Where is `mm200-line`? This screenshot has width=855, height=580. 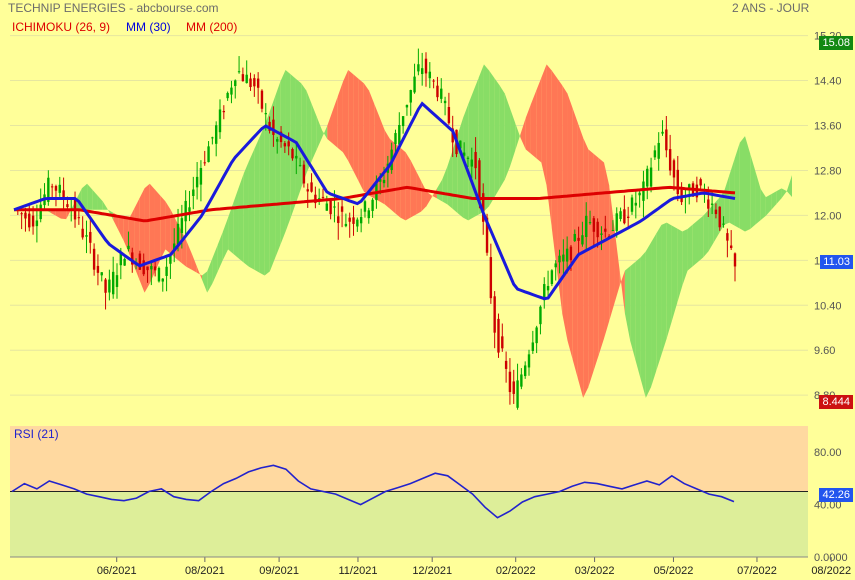
mm200-line is located at coordinates (375, 204).